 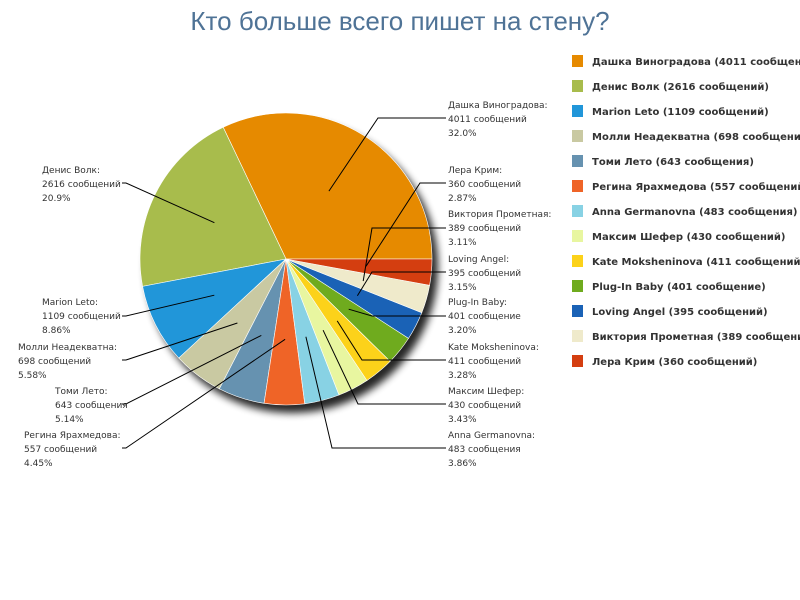 What do you see at coordinates (499, 215) in the screenshot?
I see `slice-label-name: Виктория Прометная:` at bounding box center [499, 215].